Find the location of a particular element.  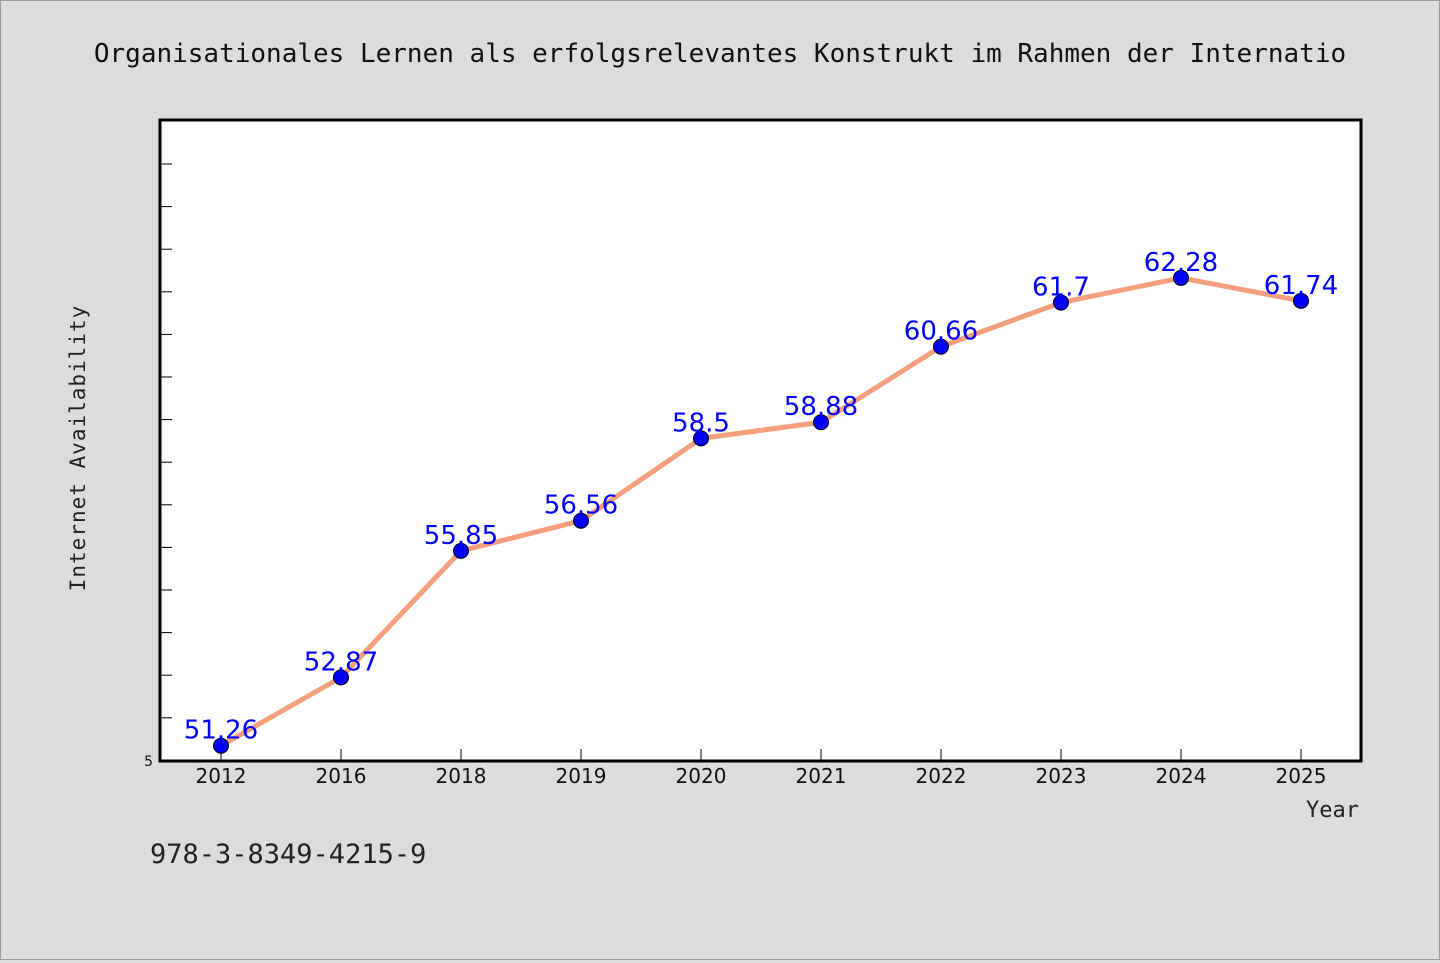

x-axis-label: Year is located at coordinates (1332, 810).